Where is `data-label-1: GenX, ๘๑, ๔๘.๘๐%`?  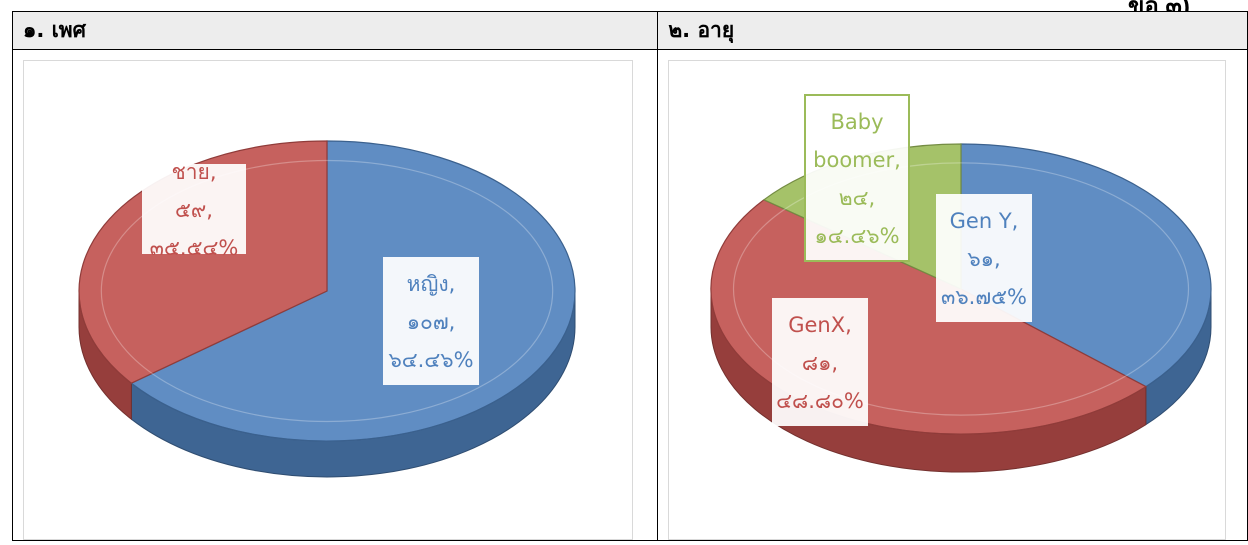 data-label-1: GenX, ๘๑, ๔๘.๘๐% is located at coordinates (820, 362).